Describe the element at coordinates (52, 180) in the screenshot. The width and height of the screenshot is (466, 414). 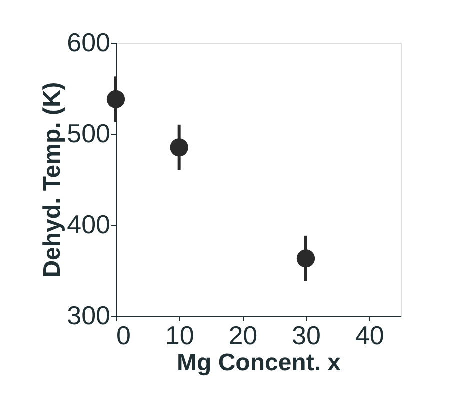
I see `y-axis-title: Dehyd. Temp. (K)` at that location.